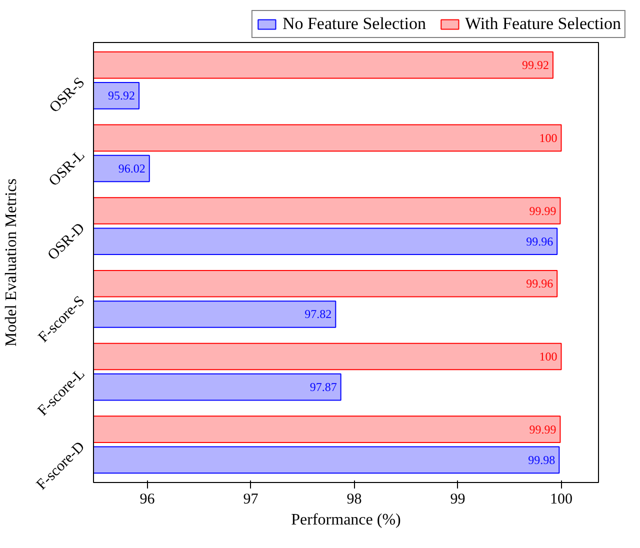 The image size is (640, 548). What do you see at coordinates (535, 65) in the screenshot?
I see `data-label: 99.92` at bounding box center [535, 65].